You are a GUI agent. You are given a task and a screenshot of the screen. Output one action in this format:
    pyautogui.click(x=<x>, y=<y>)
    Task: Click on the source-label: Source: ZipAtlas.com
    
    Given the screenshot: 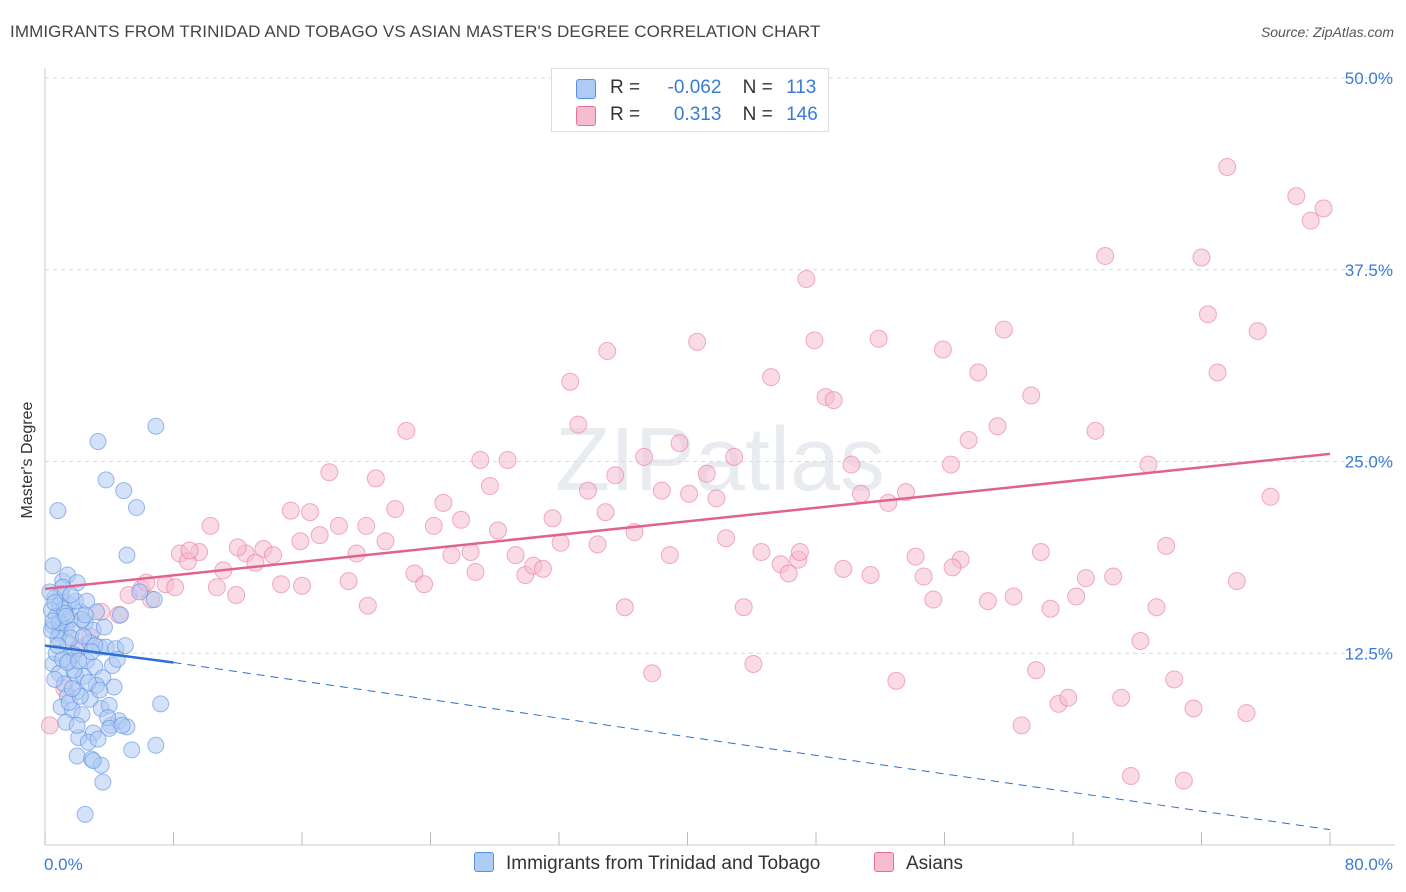 What is the action you would take?
    pyautogui.click(x=1327, y=32)
    